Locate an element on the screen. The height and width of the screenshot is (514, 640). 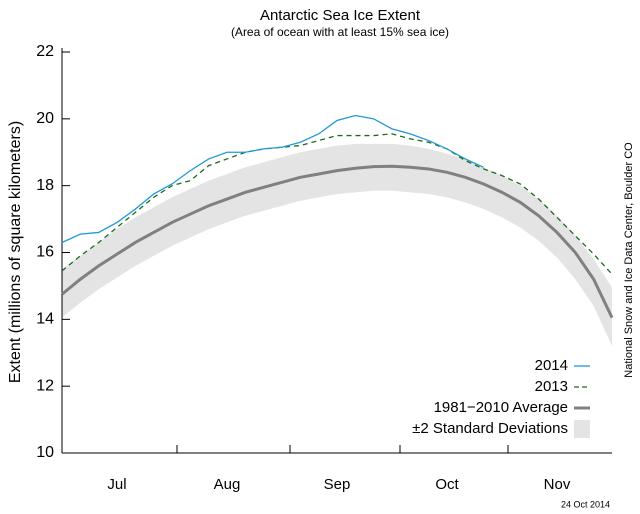
legend-label: 1981−2010 Average is located at coordinates (501, 407).